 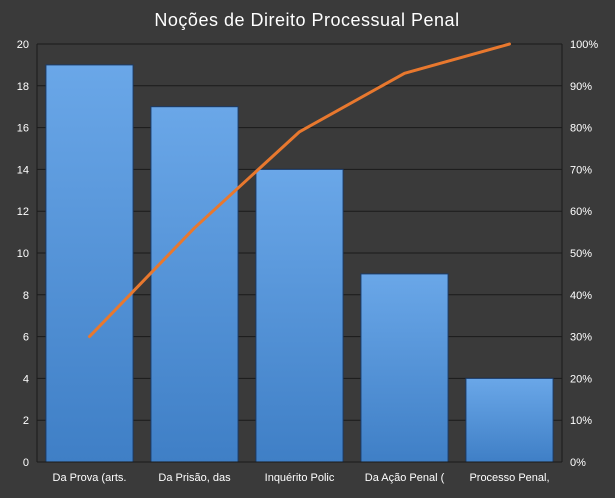 I want to click on y-tick-label: 12, so click(x=23, y=212).